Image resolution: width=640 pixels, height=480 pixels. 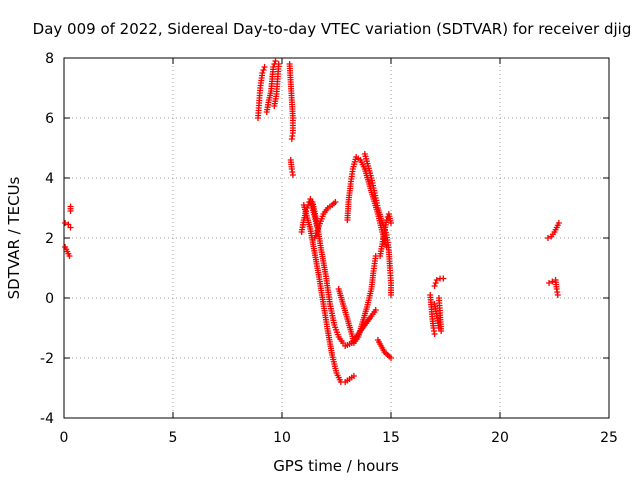 What do you see at coordinates (500, 438) in the screenshot?
I see `x-tick-label: 20` at bounding box center [500, 438].